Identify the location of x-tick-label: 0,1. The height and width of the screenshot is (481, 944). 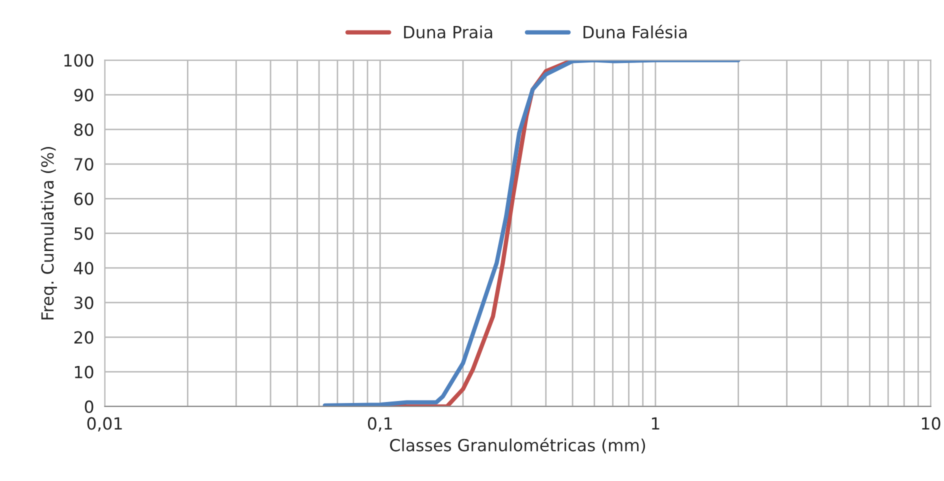
(380, 424).